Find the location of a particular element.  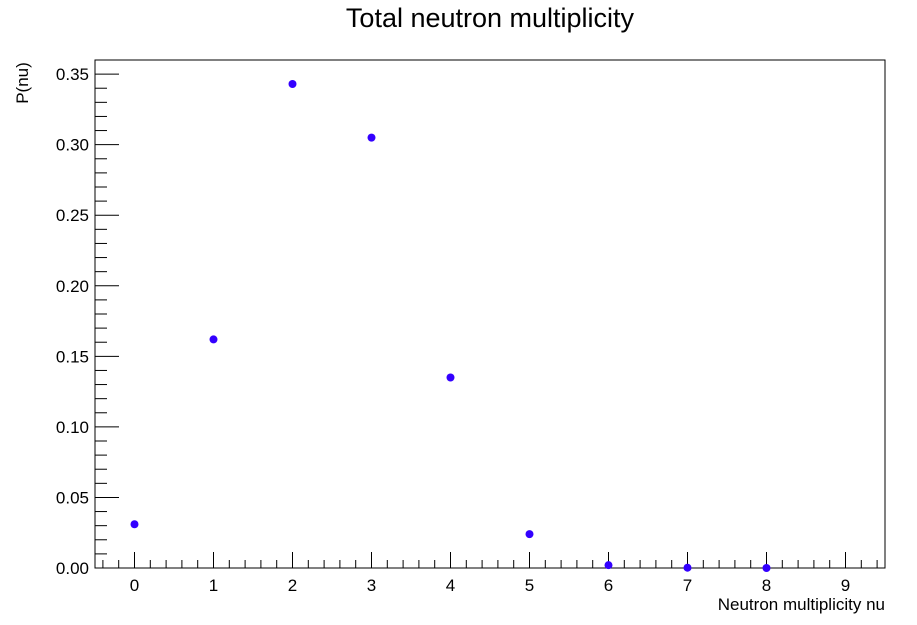

y-axis-label: P(nu) is located at coordinates (22, 83).